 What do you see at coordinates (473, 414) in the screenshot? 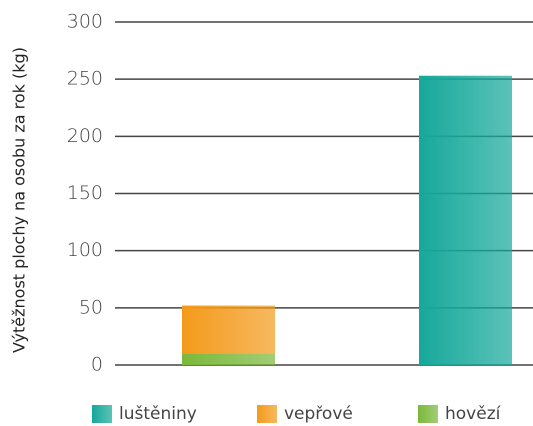
I see `legend-label: hovězí` at bounding box center [473, 414].